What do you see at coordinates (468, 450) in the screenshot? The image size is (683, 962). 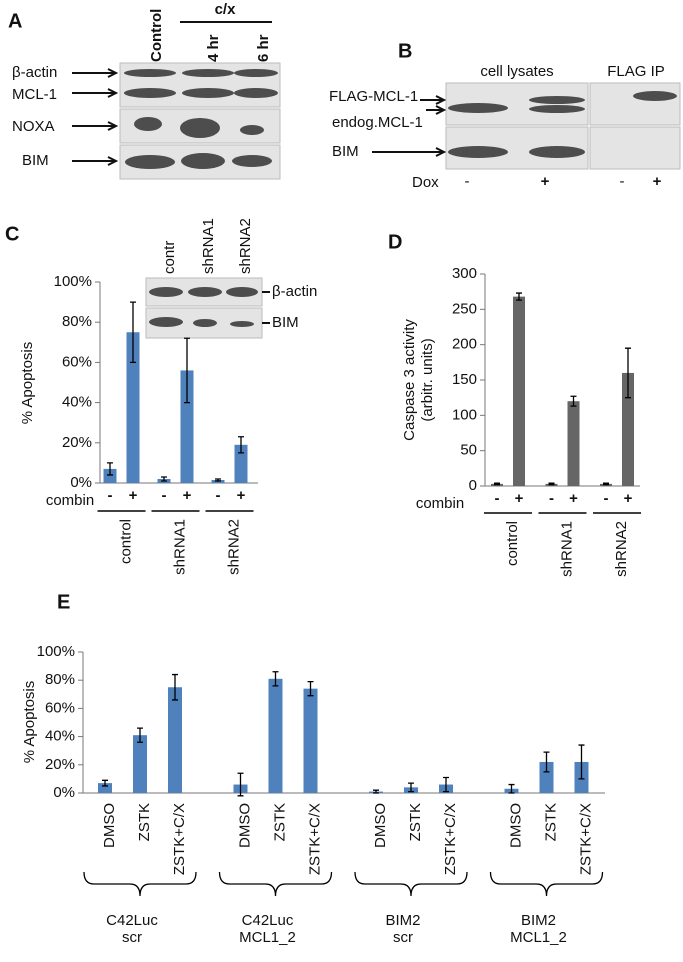 I see `y-tick-label: 50` at bounding box center [468, 450].